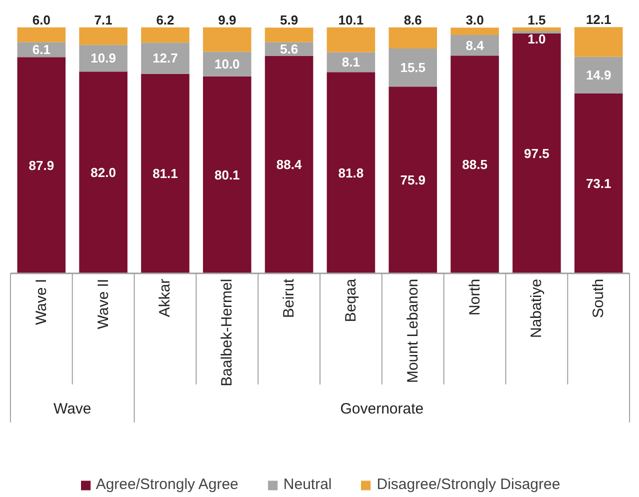  What do you see at coordinates (537, 308) in the screenshot?
I see `x-tick-label: Nabatiye` at bounding box center [537, 308].